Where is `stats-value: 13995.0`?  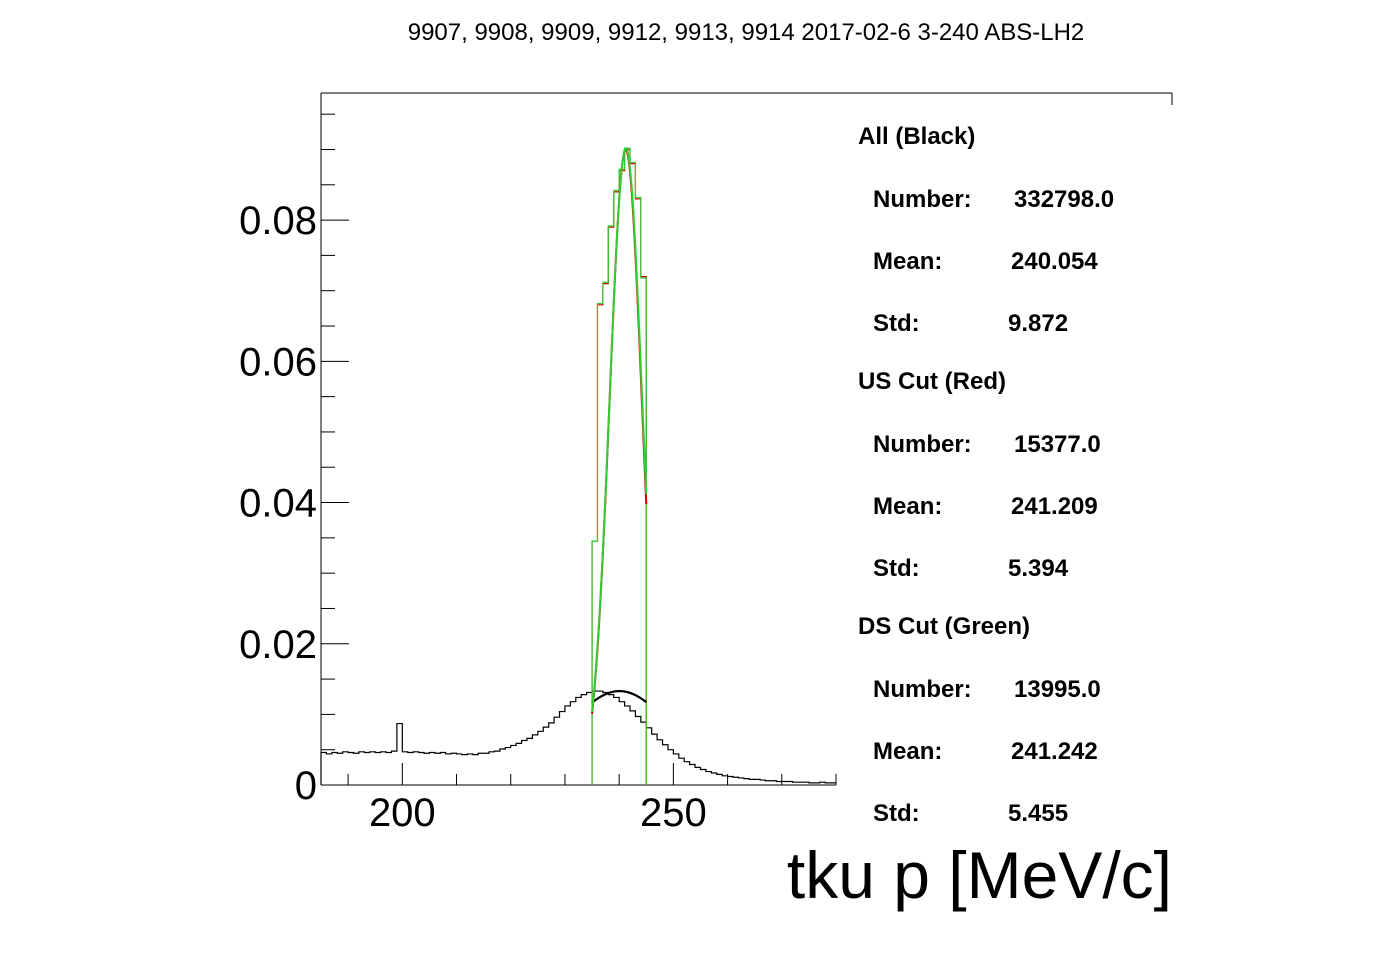 stats-value: 13995.0 is located at coordinates (1057, 689).